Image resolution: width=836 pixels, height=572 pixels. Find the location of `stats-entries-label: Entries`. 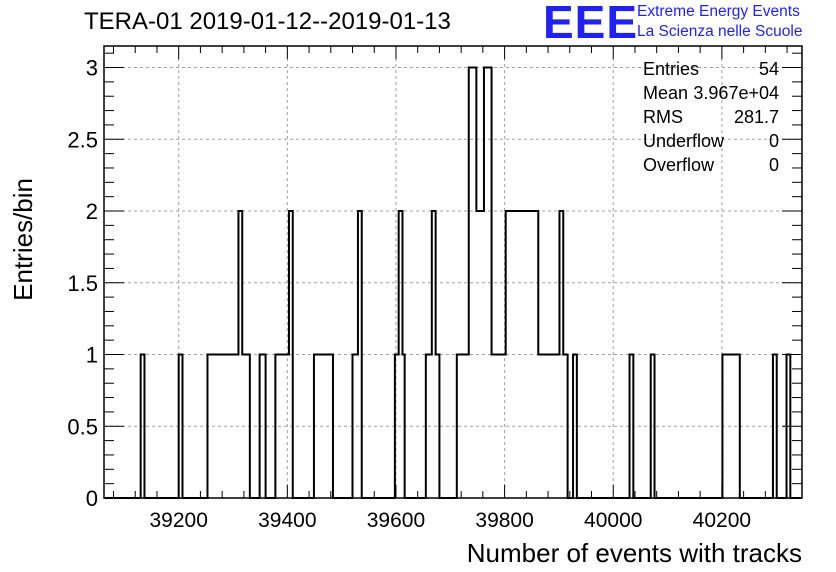

stats-entries-label: Entries is located at coordinates (671, 69).